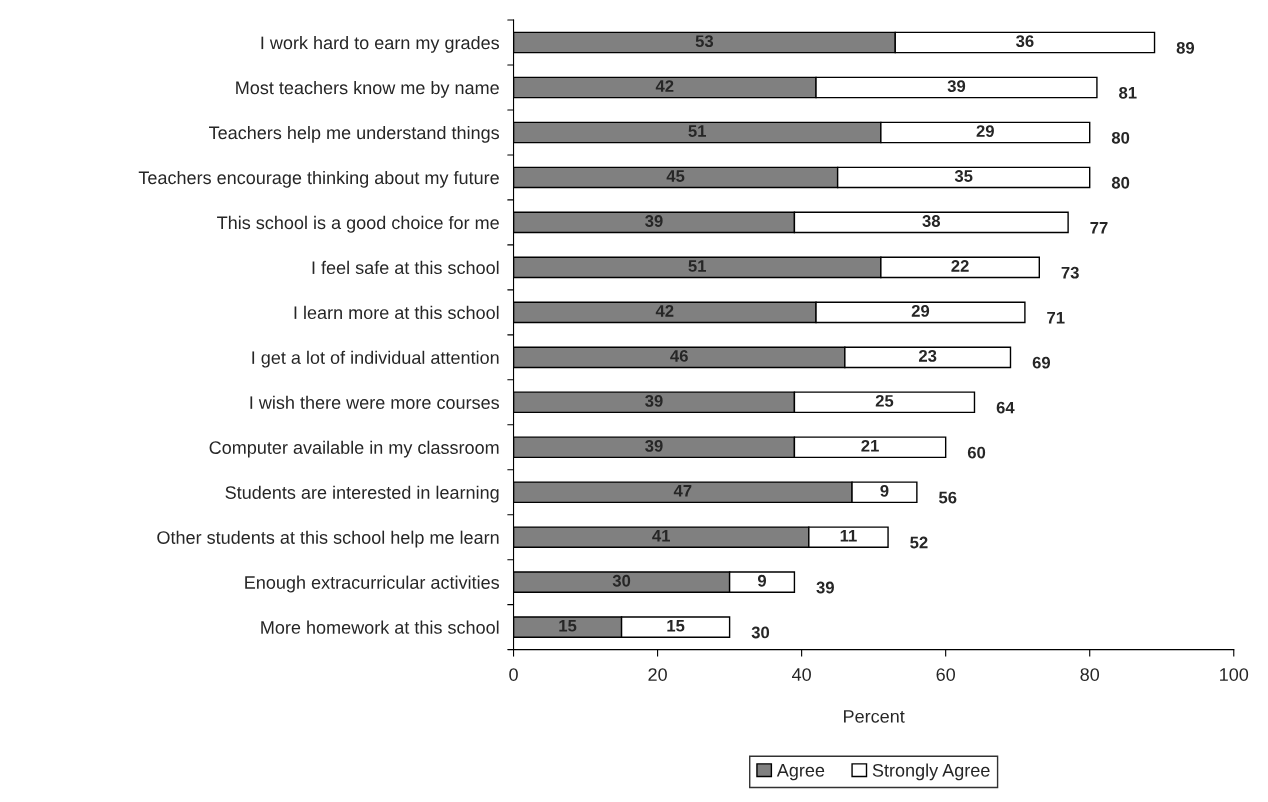 This screenshot has width=1268, height=802. What do you see at coordinates (931, 772) in the screenshot?
I see `legend-label: Strongly Agree` at bounding box center [931, 772].